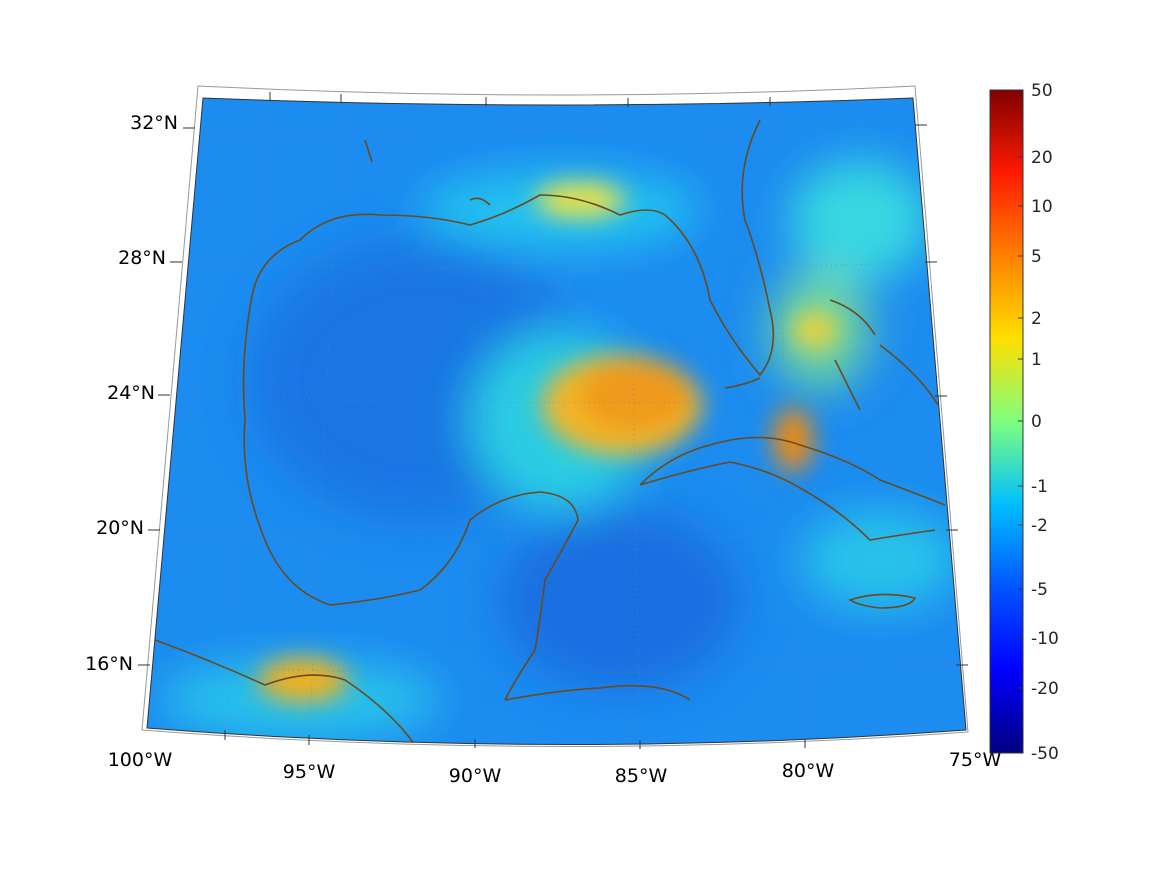  I want to click on lat-label-24n: 24°N, so click(131, 393).